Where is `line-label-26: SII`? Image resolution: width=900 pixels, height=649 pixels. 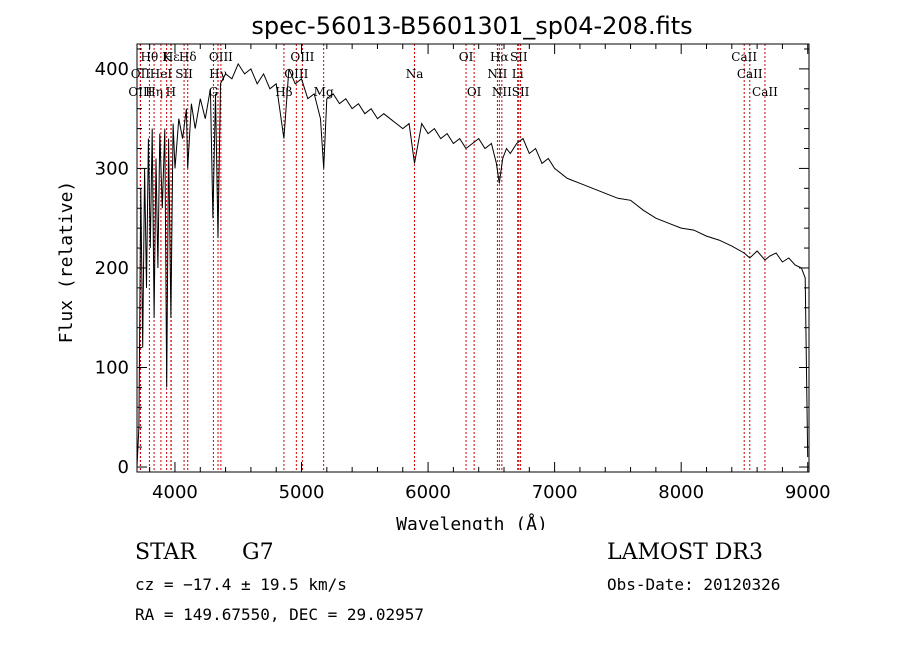 line-label-26: SII is located at coordinates (521, 92).